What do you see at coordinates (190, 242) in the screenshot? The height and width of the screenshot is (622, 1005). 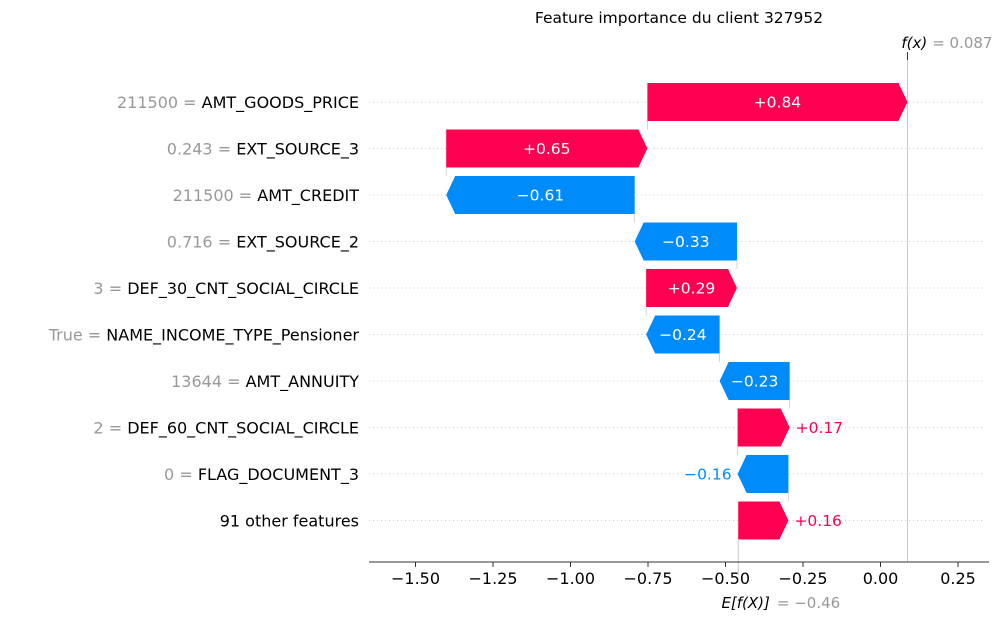 I see `feature-value: 0.716` at bounding box center [190, 242].